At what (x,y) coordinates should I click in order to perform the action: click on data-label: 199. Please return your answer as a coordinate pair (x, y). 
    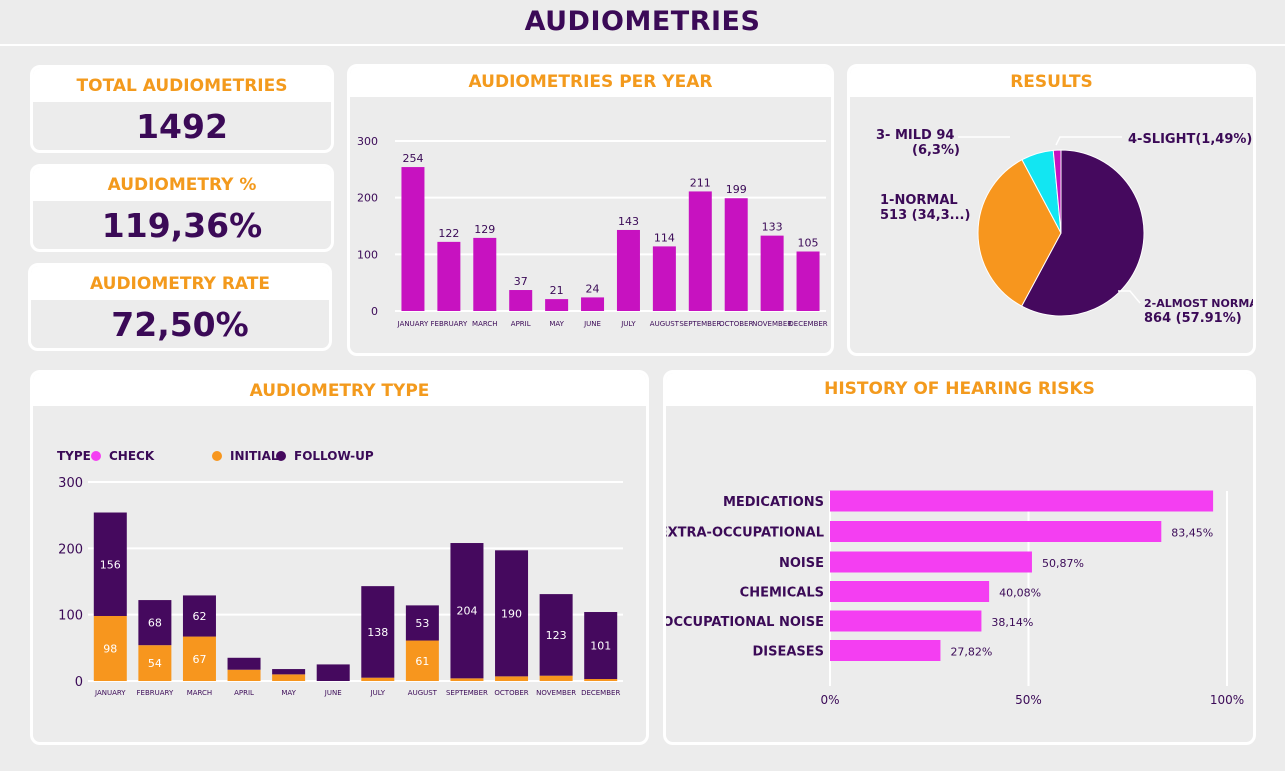
    Looking at the image, I should click on (736, 189).